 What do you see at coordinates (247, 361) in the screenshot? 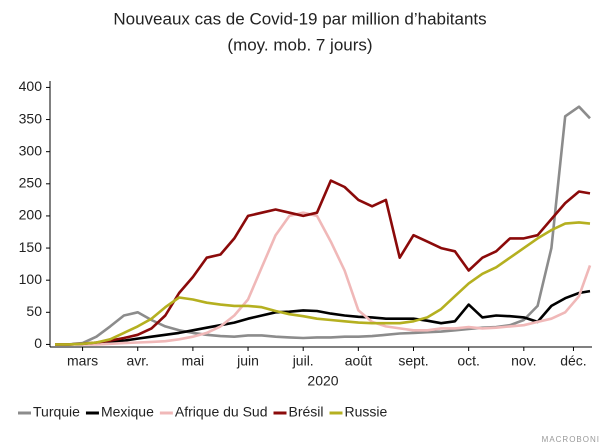
I see `x-tick-label: juin` at bounding box center [247, 361].